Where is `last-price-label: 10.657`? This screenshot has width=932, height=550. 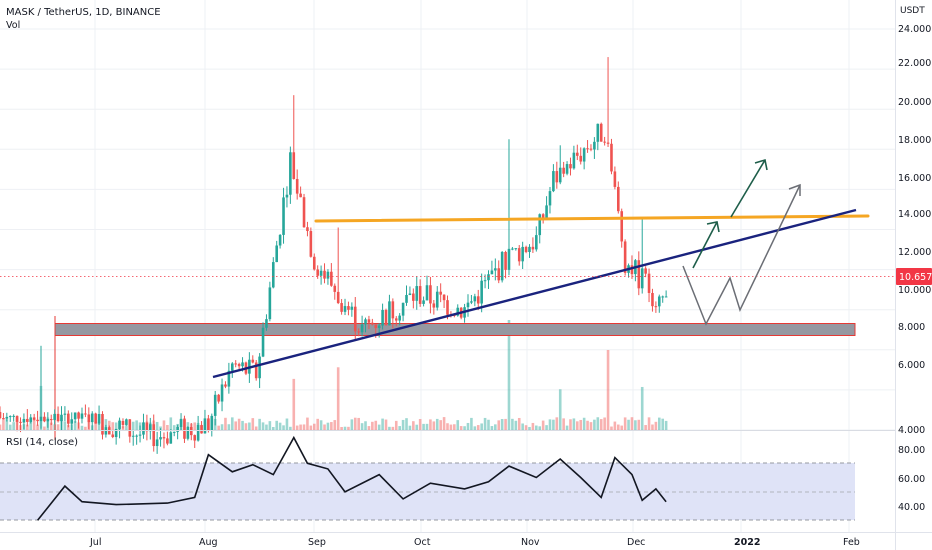 last-price-label: 10.657 is located at coordinates (915, 277).